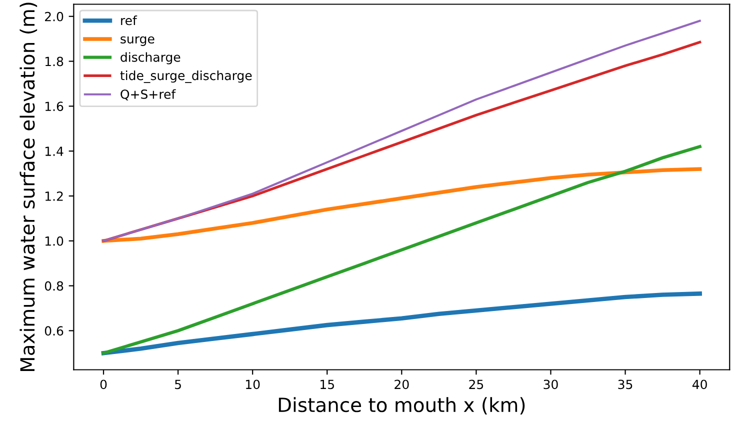 The height and width of the screenshot is (425, 737). Describe the element at coordinates (54, 241) in the screenshot. I see `y-tick-label: 1.0` at that location.